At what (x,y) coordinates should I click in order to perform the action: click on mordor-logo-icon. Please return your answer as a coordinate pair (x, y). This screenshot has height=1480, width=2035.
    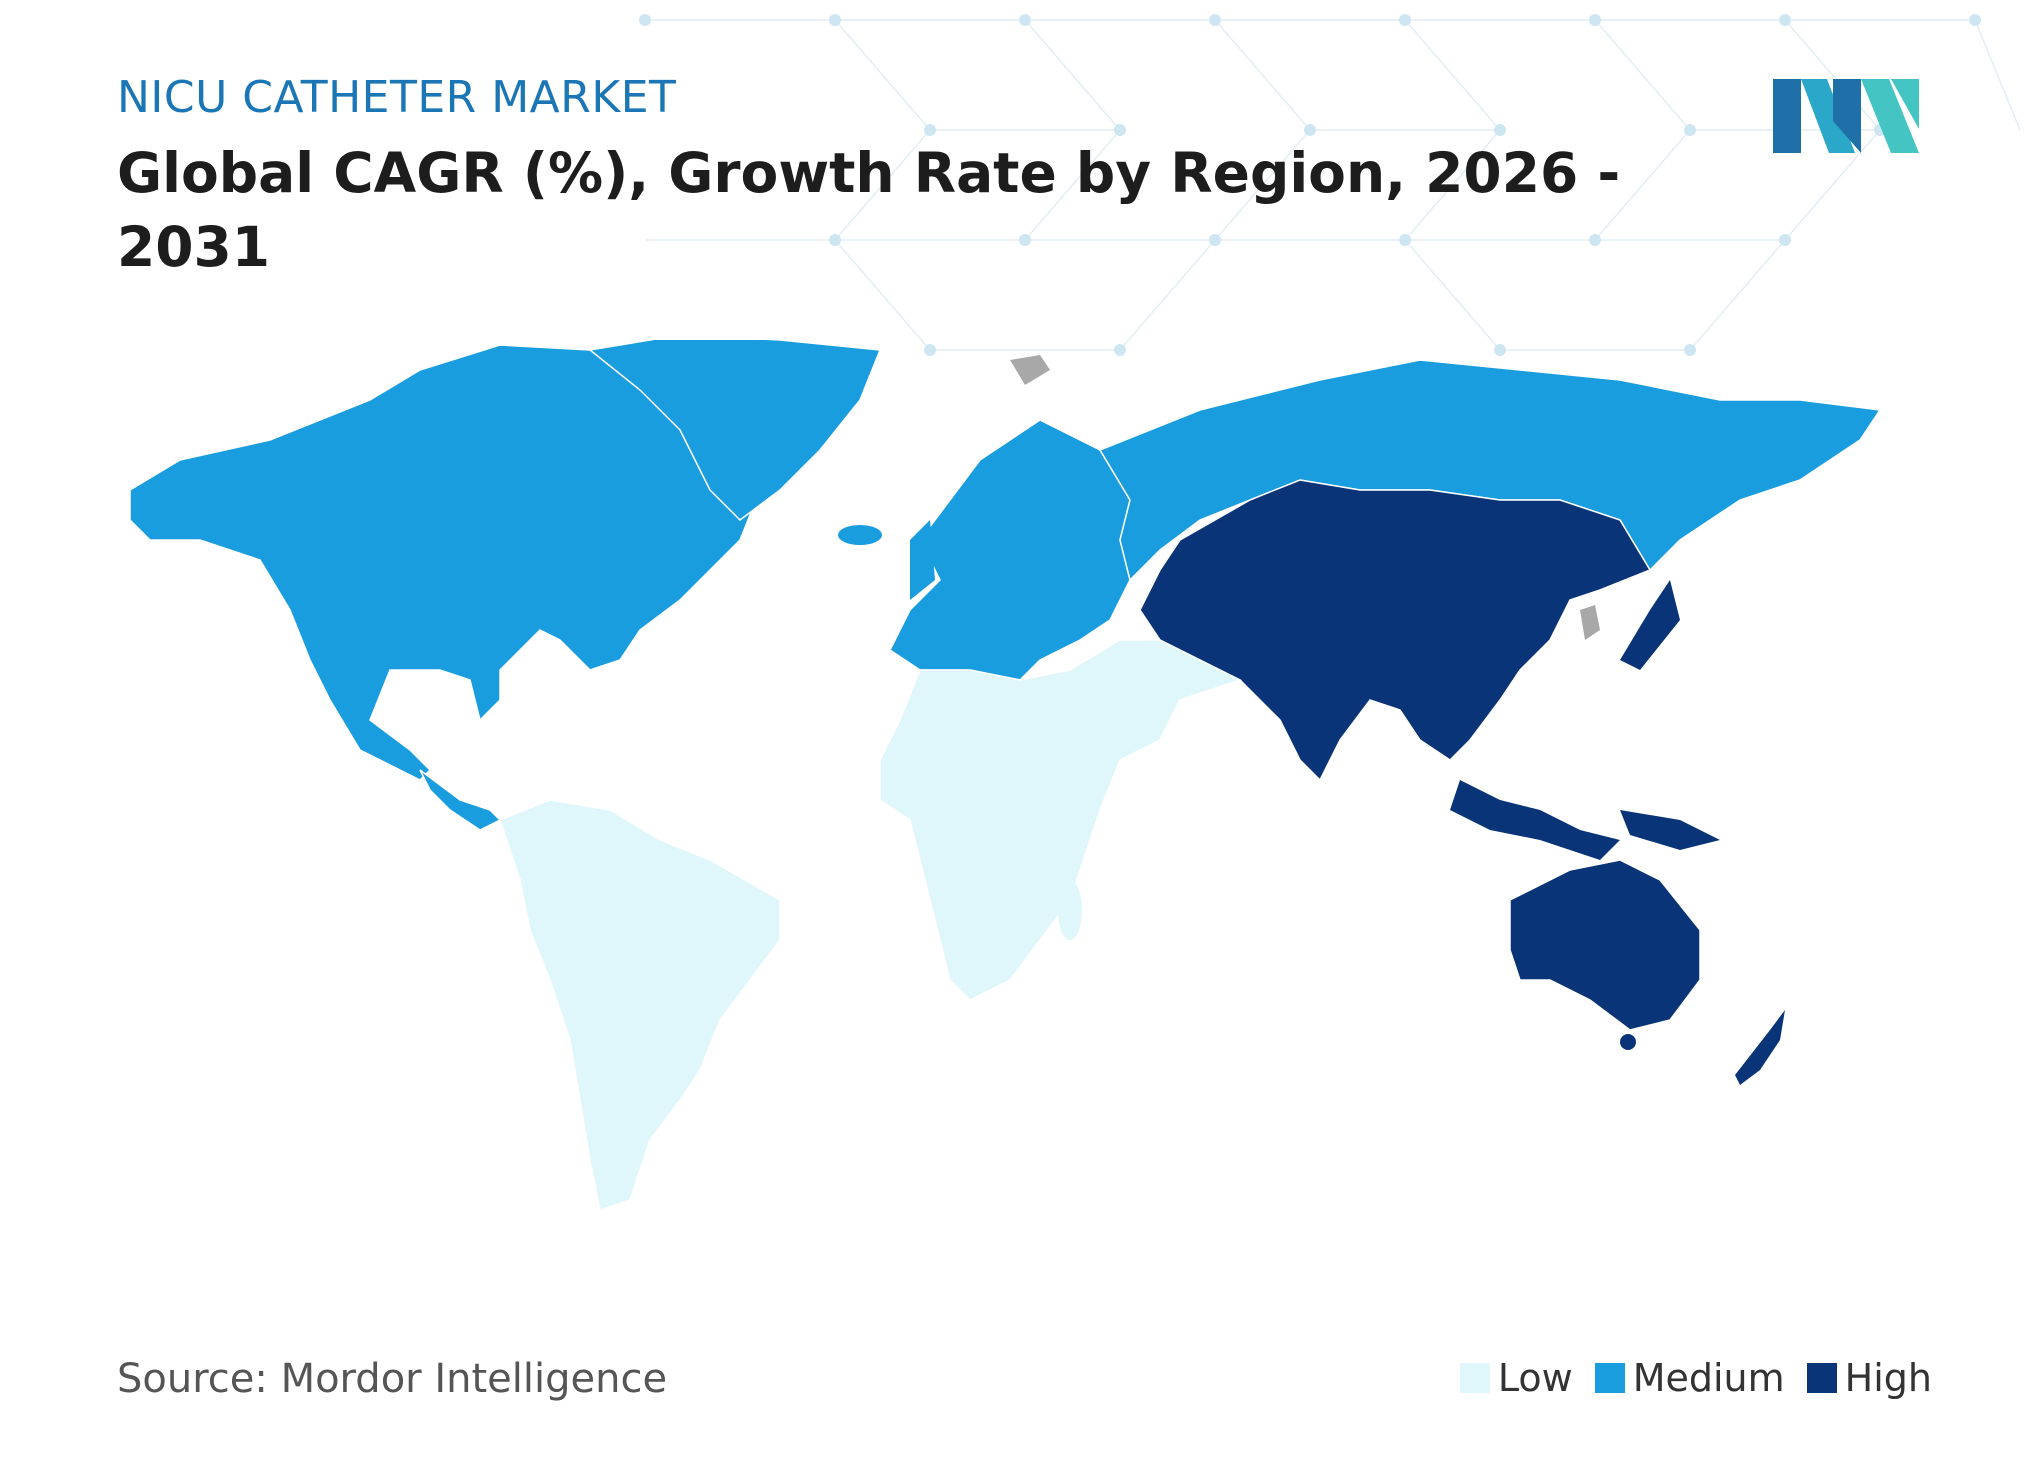
    Looking at the image, I should click on (1846, 116).